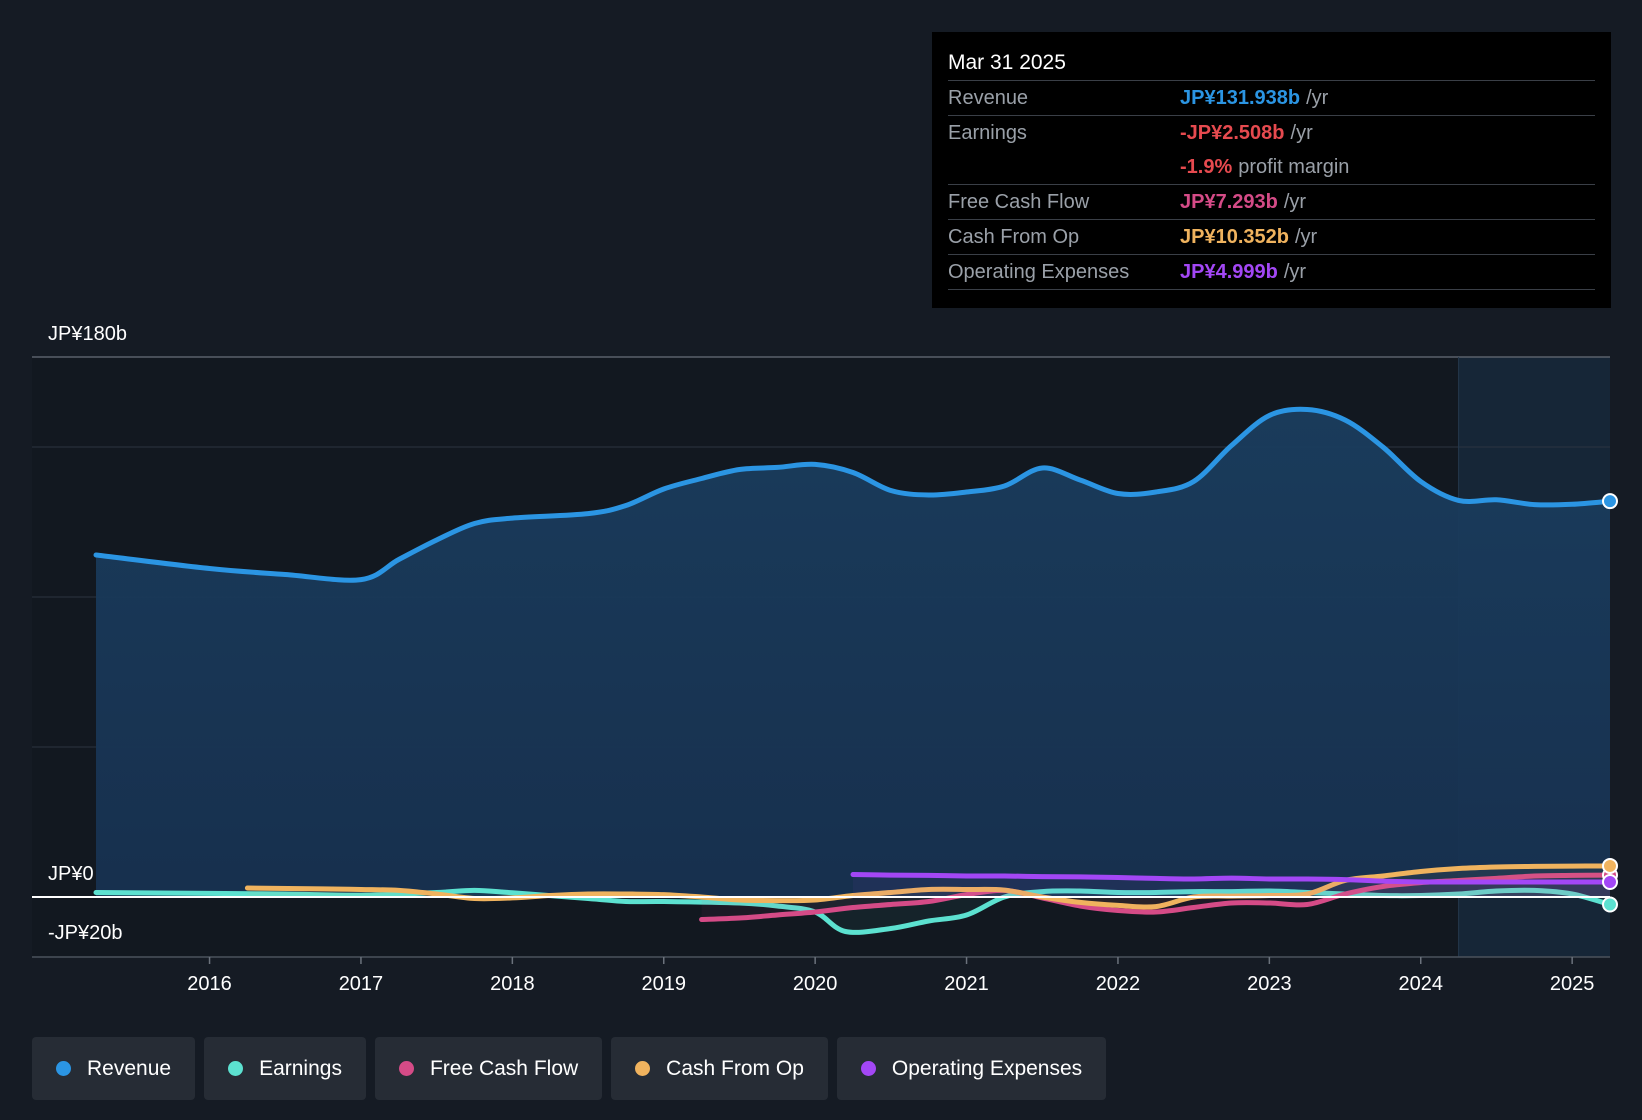 The height and width of the screenshot is (1120, 1642). I want to click on x-tick-label: 2020, so click(815, 984).